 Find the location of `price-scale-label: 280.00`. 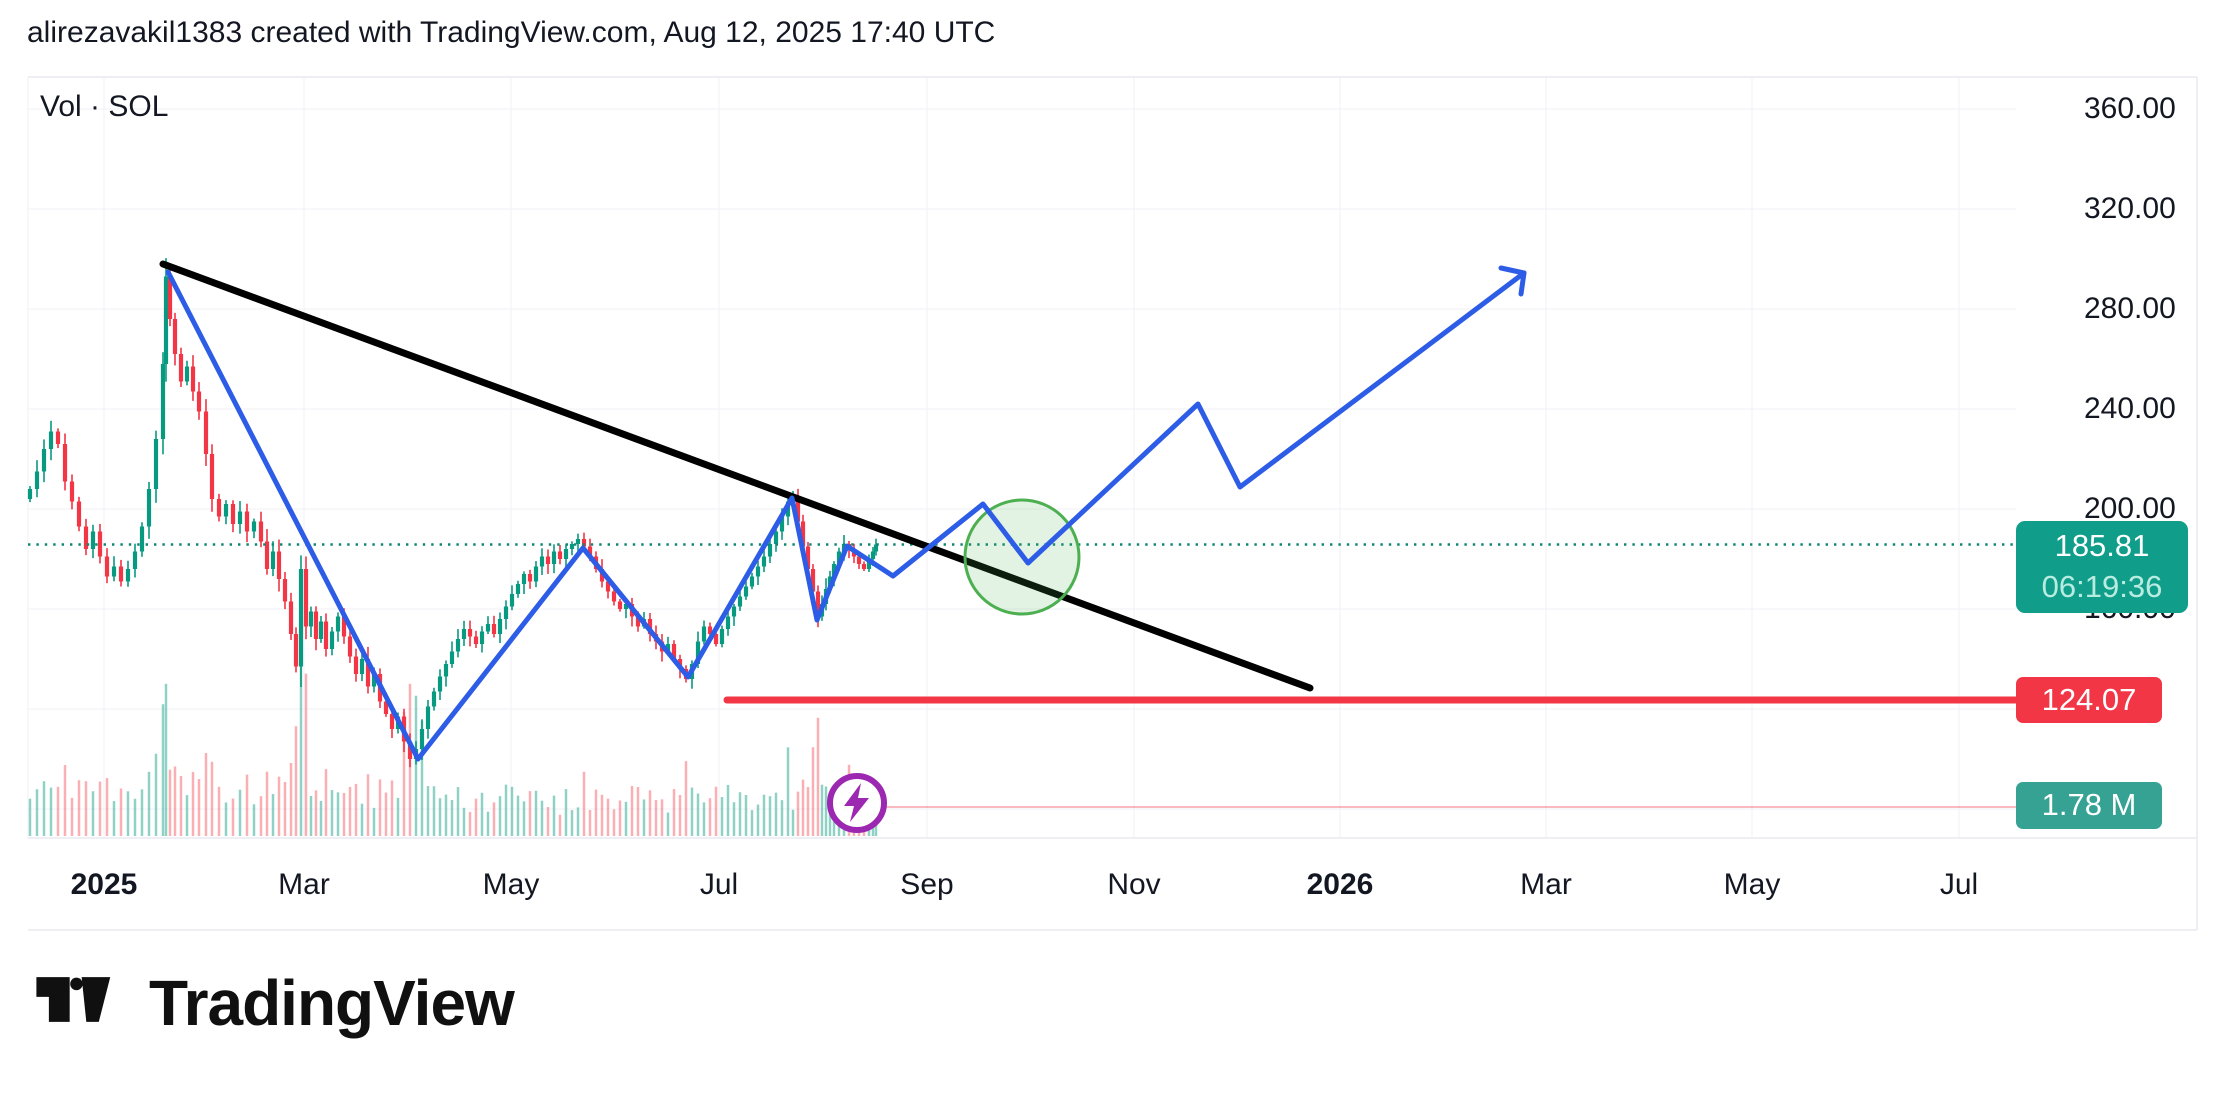

price-scale-label: 280.00 is located at coordinates (2130, 308).